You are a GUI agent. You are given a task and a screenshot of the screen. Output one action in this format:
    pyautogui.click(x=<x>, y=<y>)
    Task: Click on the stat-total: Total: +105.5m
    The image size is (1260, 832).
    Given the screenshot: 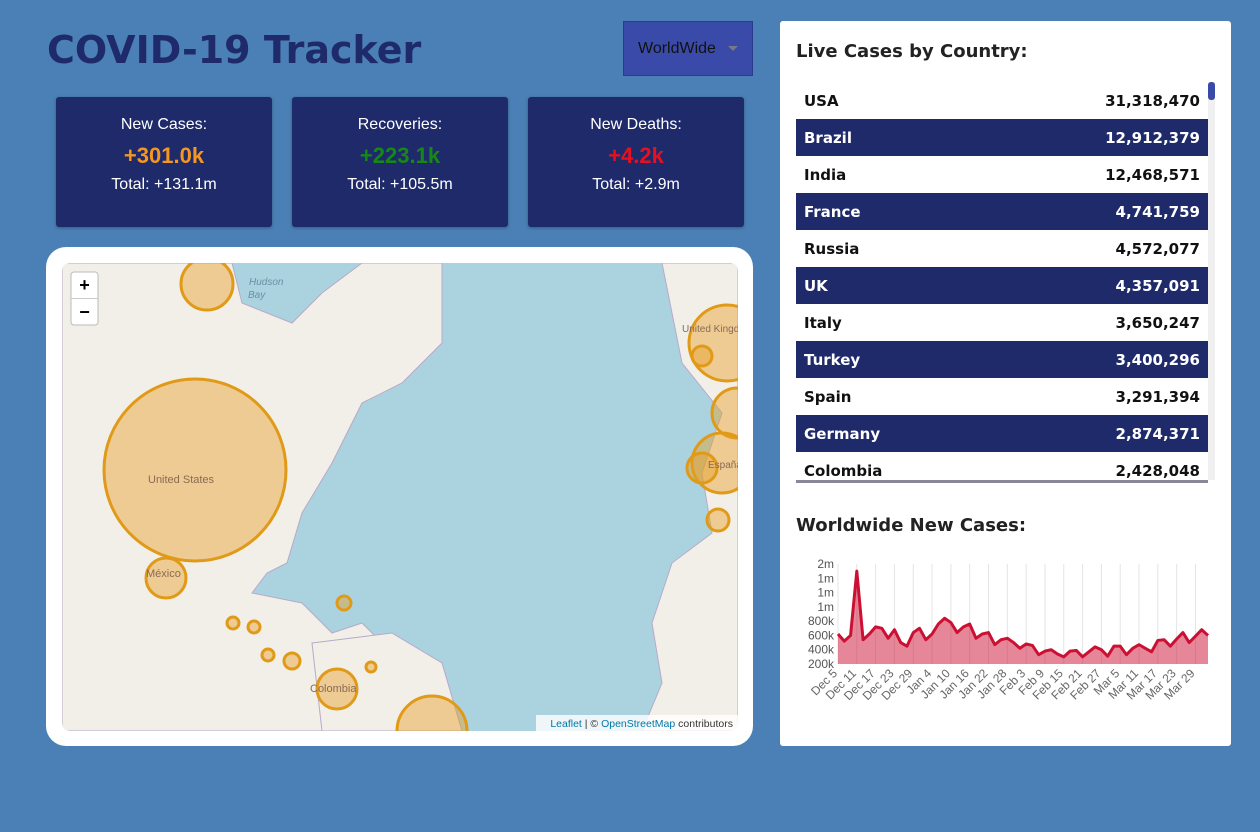 What is the action you would take?
    pyautogui.click(x=400, y=184)
    